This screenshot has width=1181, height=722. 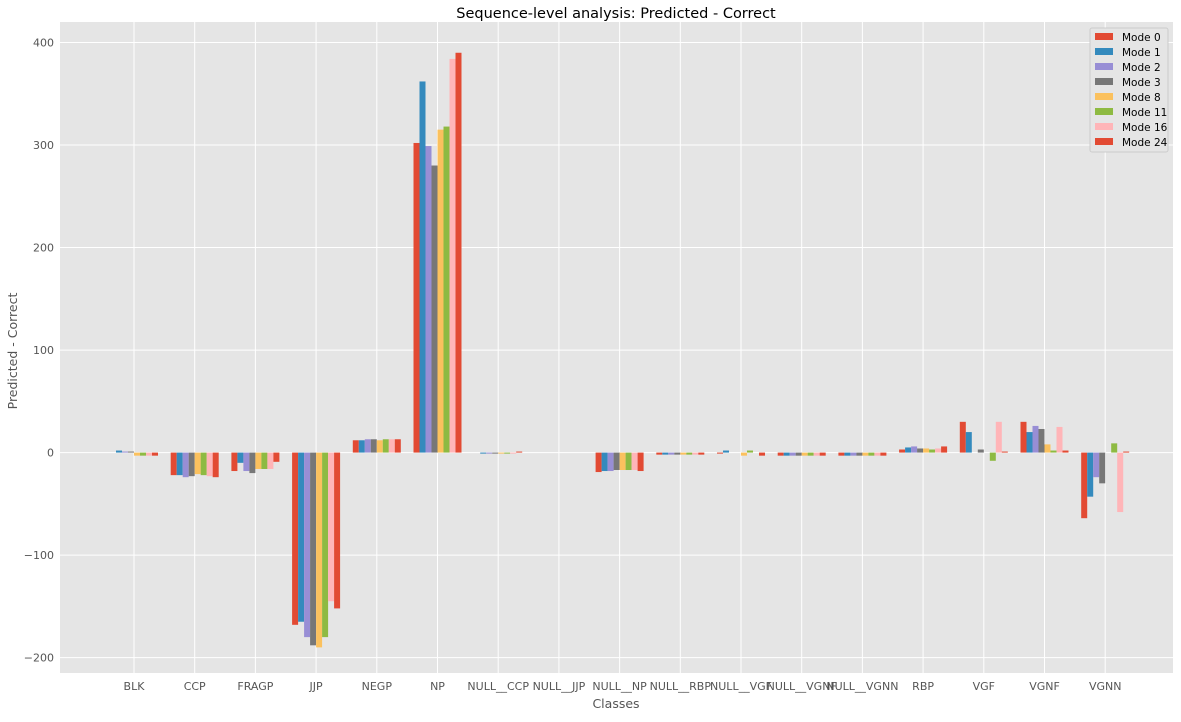 I want to click on legend-label: Mode 11, so click(x=1144, y=113).